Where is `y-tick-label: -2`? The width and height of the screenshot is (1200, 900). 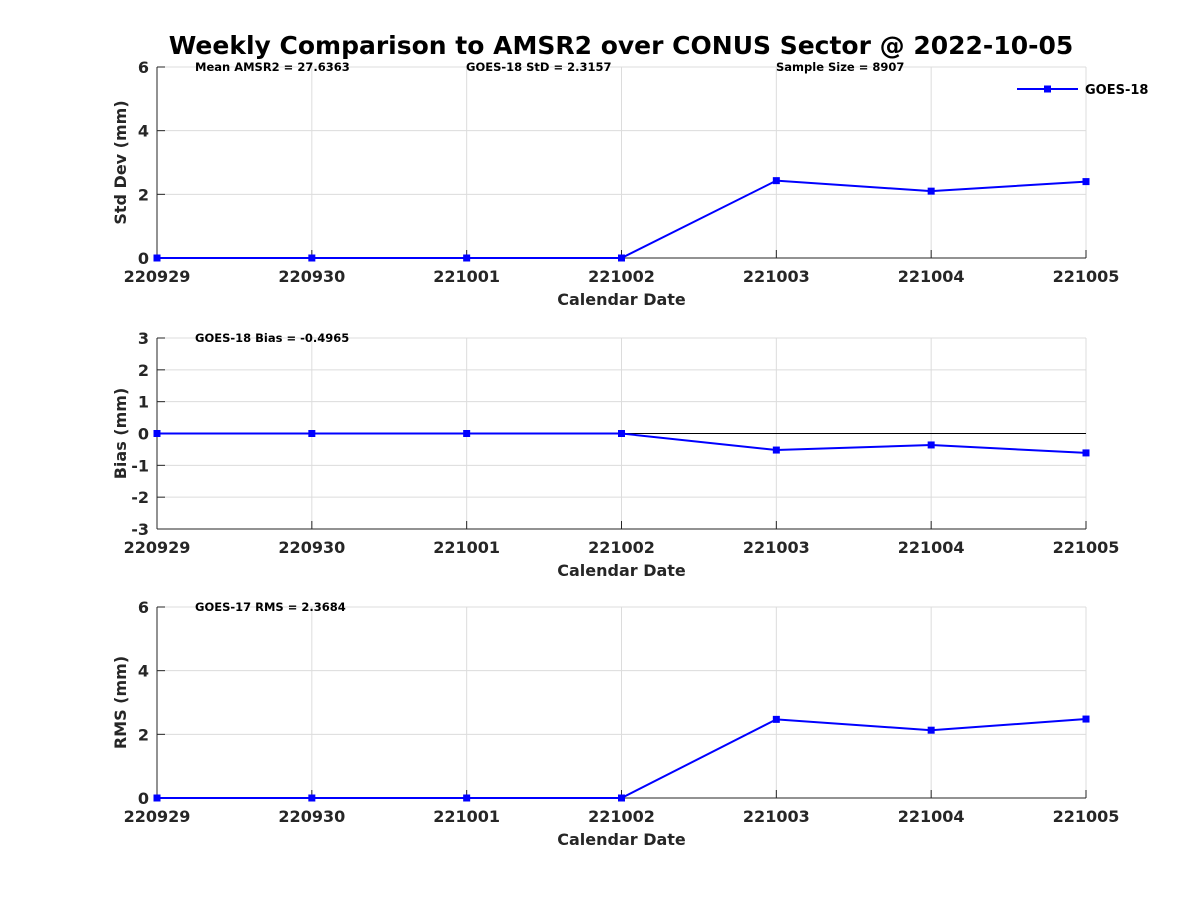 y-tick-label: -2 is located at coordinates (140, 497).